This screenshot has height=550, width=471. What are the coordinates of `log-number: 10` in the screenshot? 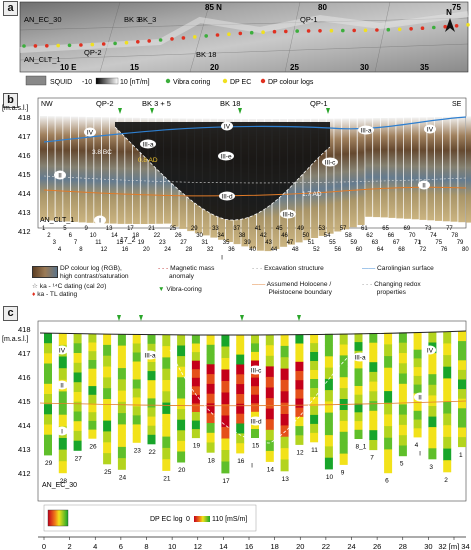 It's located at (93, 236).